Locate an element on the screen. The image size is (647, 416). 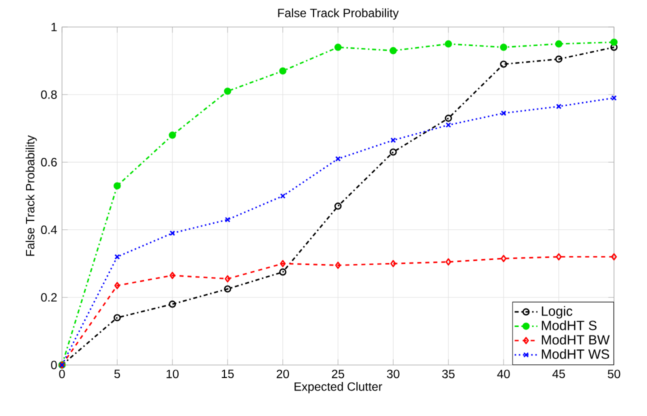
y-tick-label: 1 is located at coordinates (54, 27).